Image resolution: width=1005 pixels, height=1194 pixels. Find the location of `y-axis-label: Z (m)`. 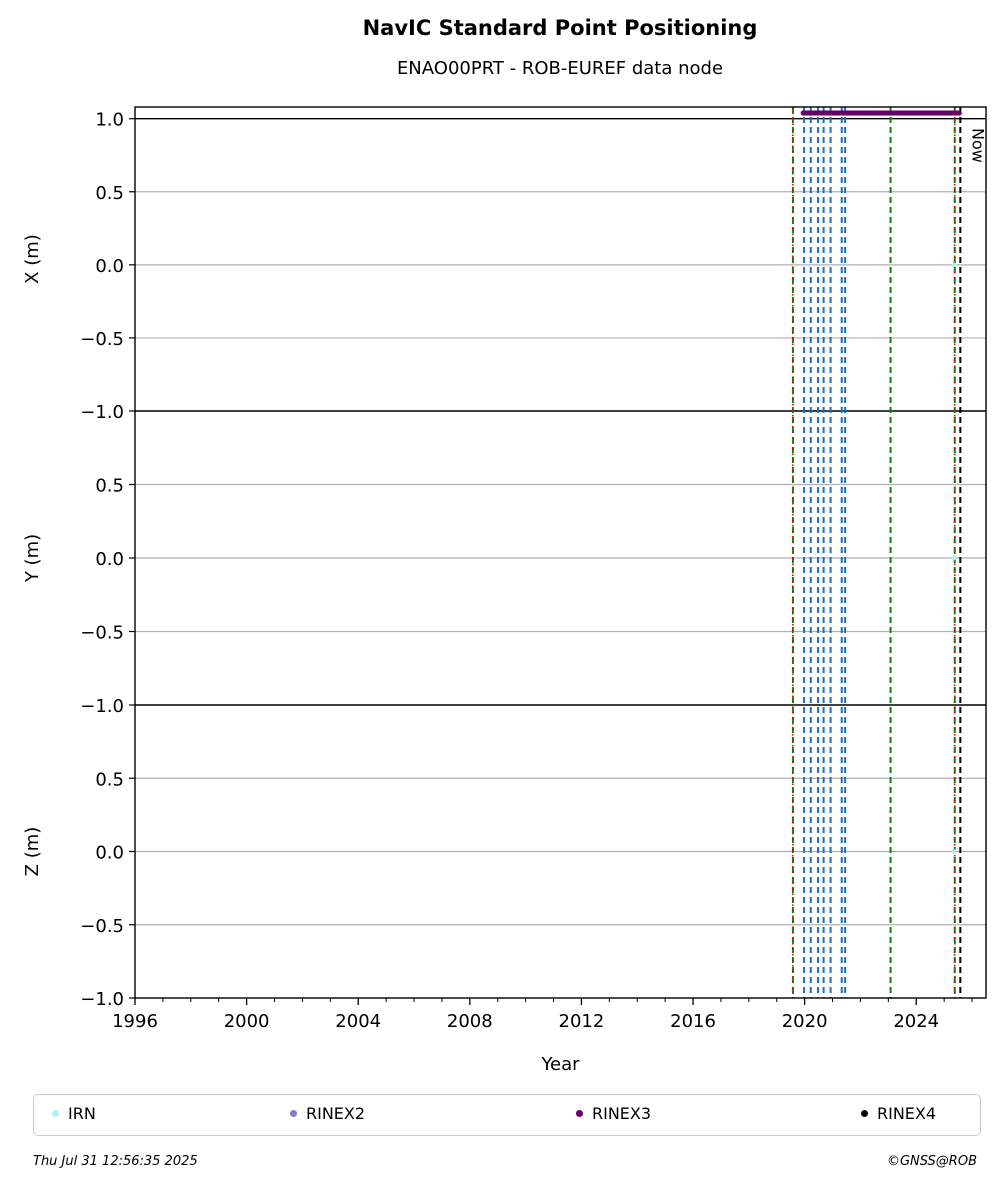

y-axis-label: Z (m) is located at coordinates (32, 852).